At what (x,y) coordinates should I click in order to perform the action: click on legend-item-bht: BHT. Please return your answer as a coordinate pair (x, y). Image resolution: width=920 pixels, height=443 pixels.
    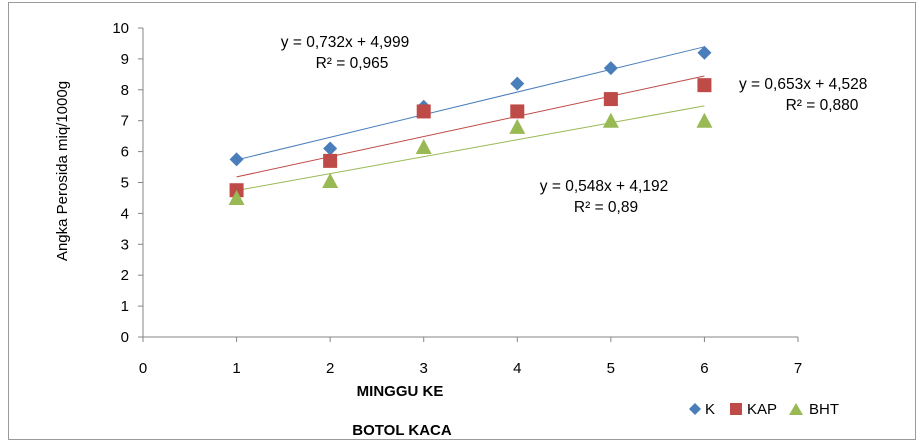
    Looking at the image, I should click on (814, 409).